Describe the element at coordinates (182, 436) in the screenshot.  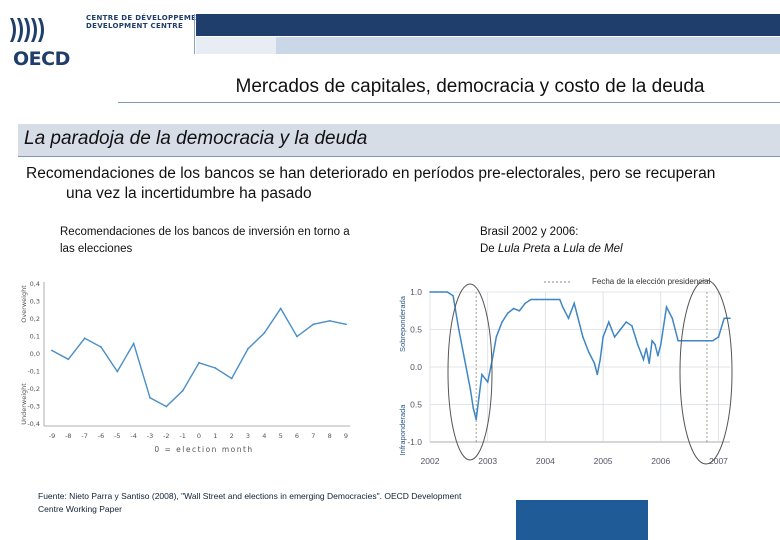
I see `left-x-tick-label: -1` at that location.